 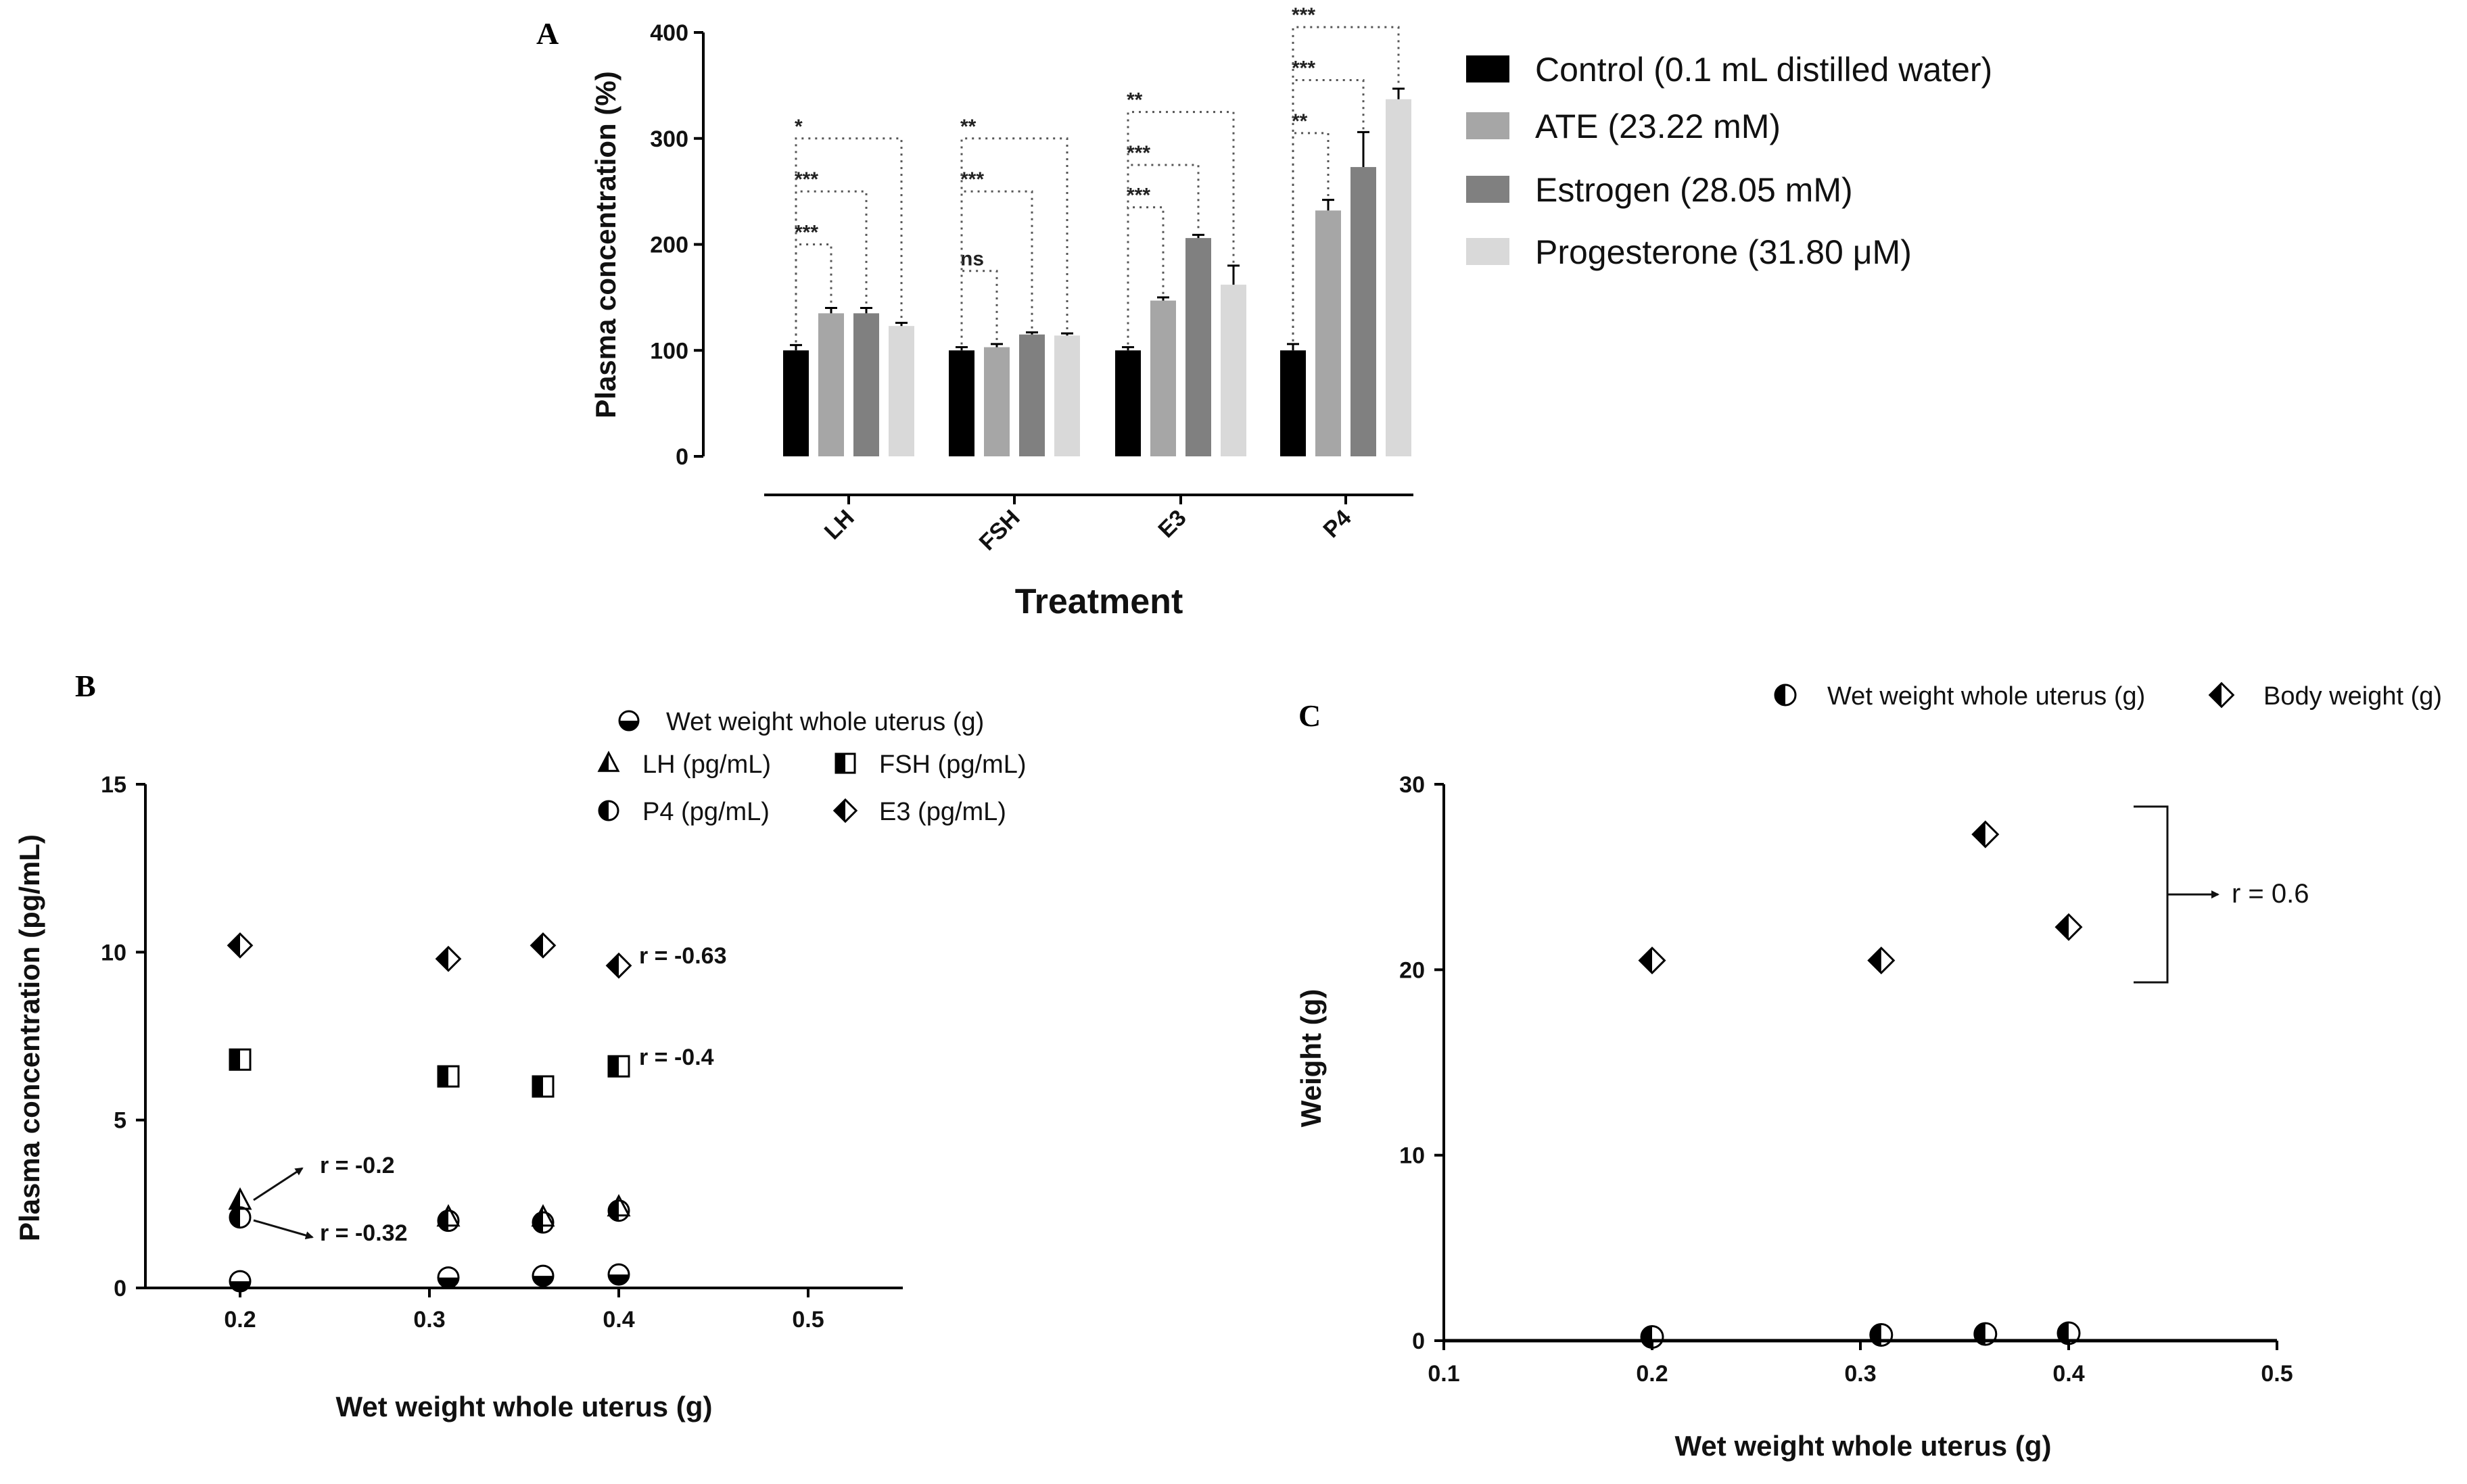 I want to click on c-point-s0-3-fill, so click(x=2064, y=1334).